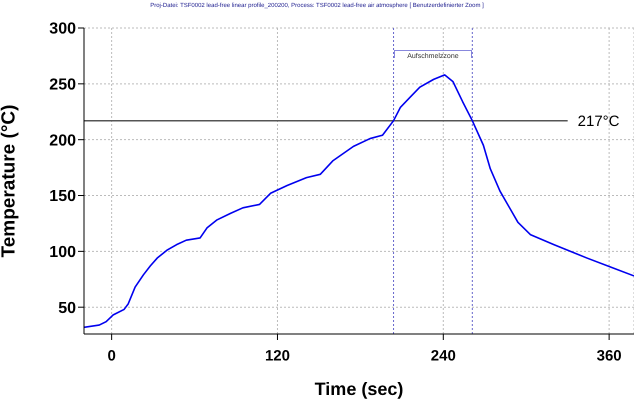 The image size is (634, 409). What do you see at coordinates (62, 85) in the screenshot?
I see `y-tick-label: 250` at bounding box center [62, 85].